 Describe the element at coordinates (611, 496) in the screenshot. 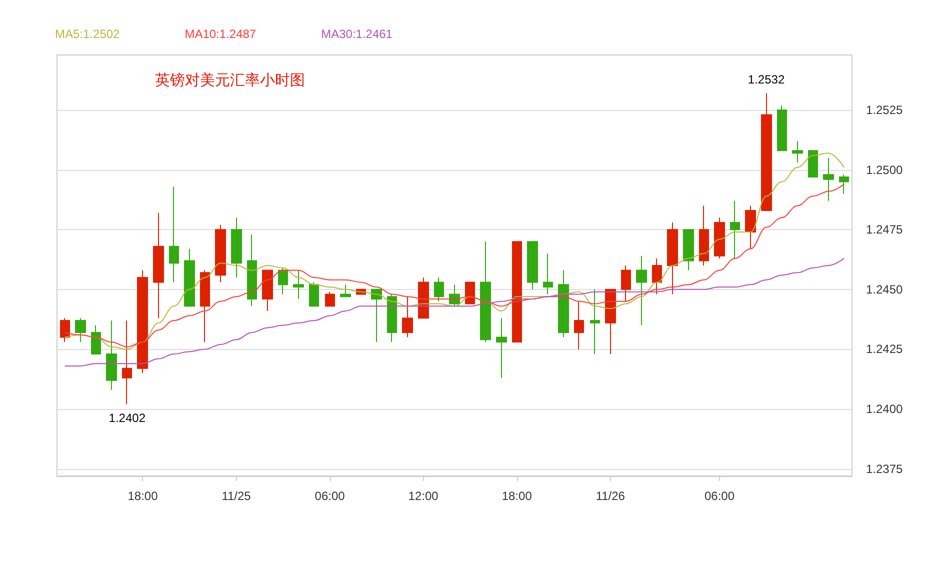

I see `x-tick-label: 11/26` at that location.